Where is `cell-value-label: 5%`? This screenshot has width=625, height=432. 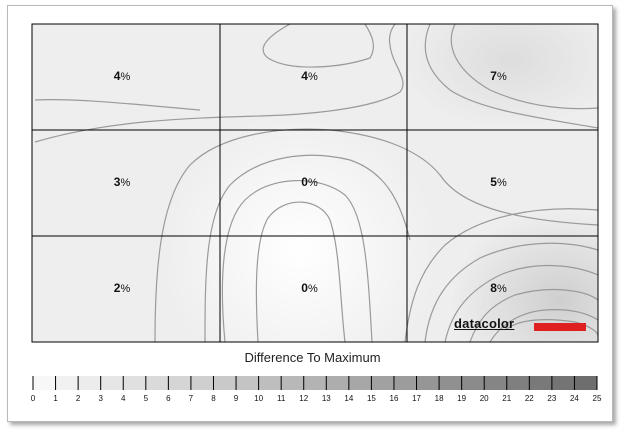
cell-value-label: 5% is located at coordinates (499, 182).